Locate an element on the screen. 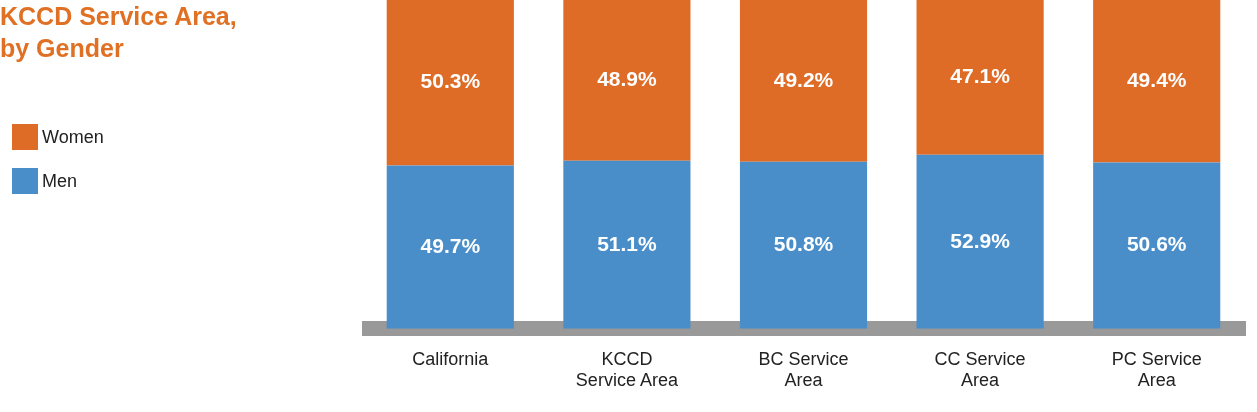 This screenshot has width=1257, height=412. x-tick-label: California is located at coordinates (451, 358).